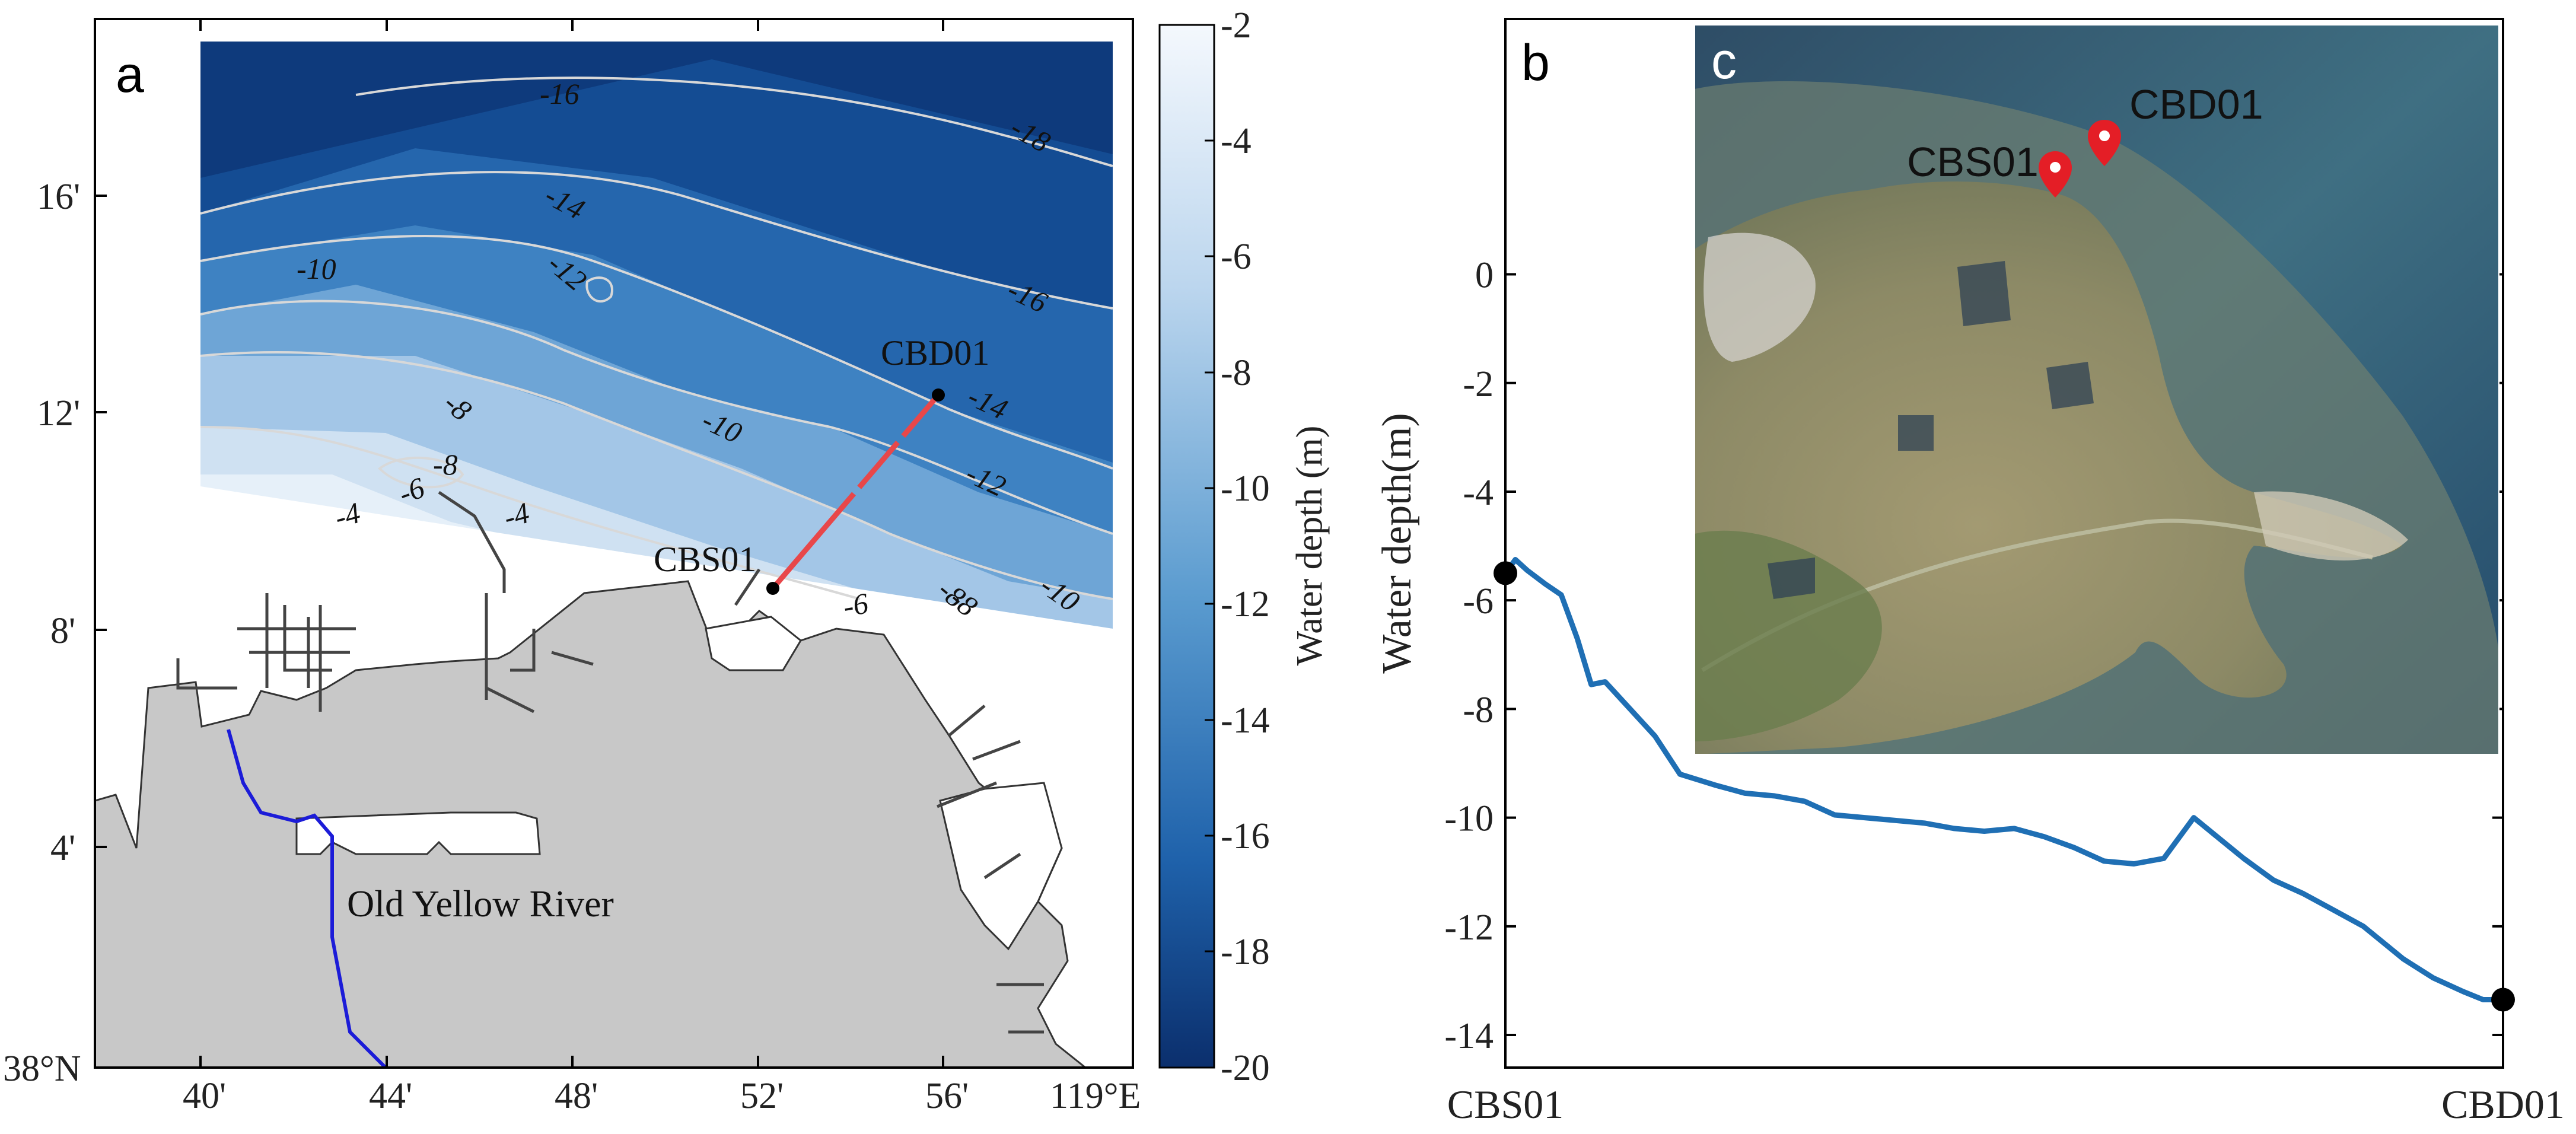  Describe the element at coordinates (1236, 373) in the screenshot. I see `colorbar-tick-label: -8` at that location.